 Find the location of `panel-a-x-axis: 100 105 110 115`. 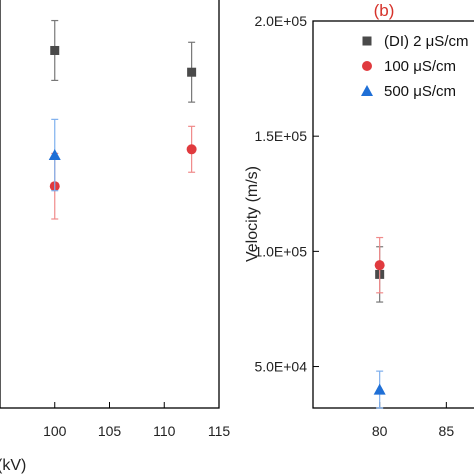

panel-a-x-axis: 100 105 110 115 is located at coordinates (136, 420).